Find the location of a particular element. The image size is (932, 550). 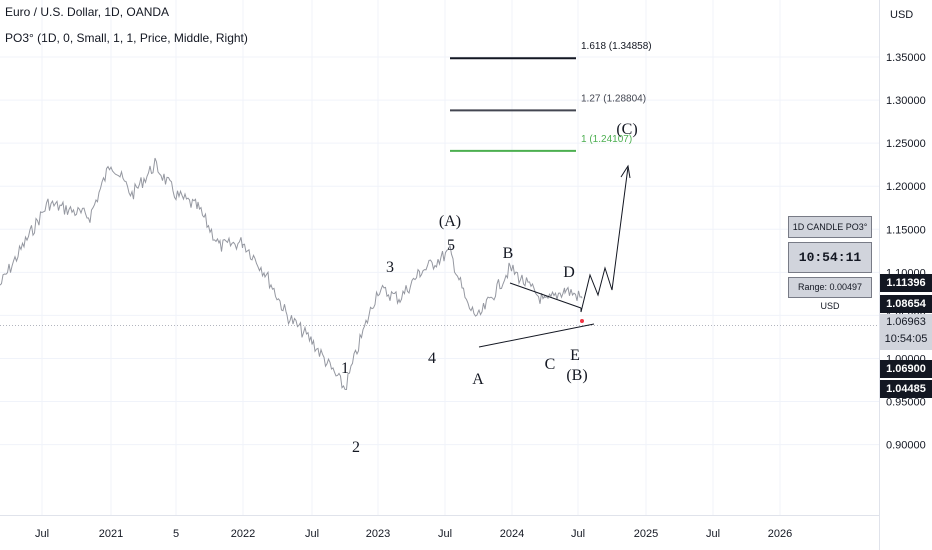

price-tick-label: 0.95000 is located at coordinates (906, 403).